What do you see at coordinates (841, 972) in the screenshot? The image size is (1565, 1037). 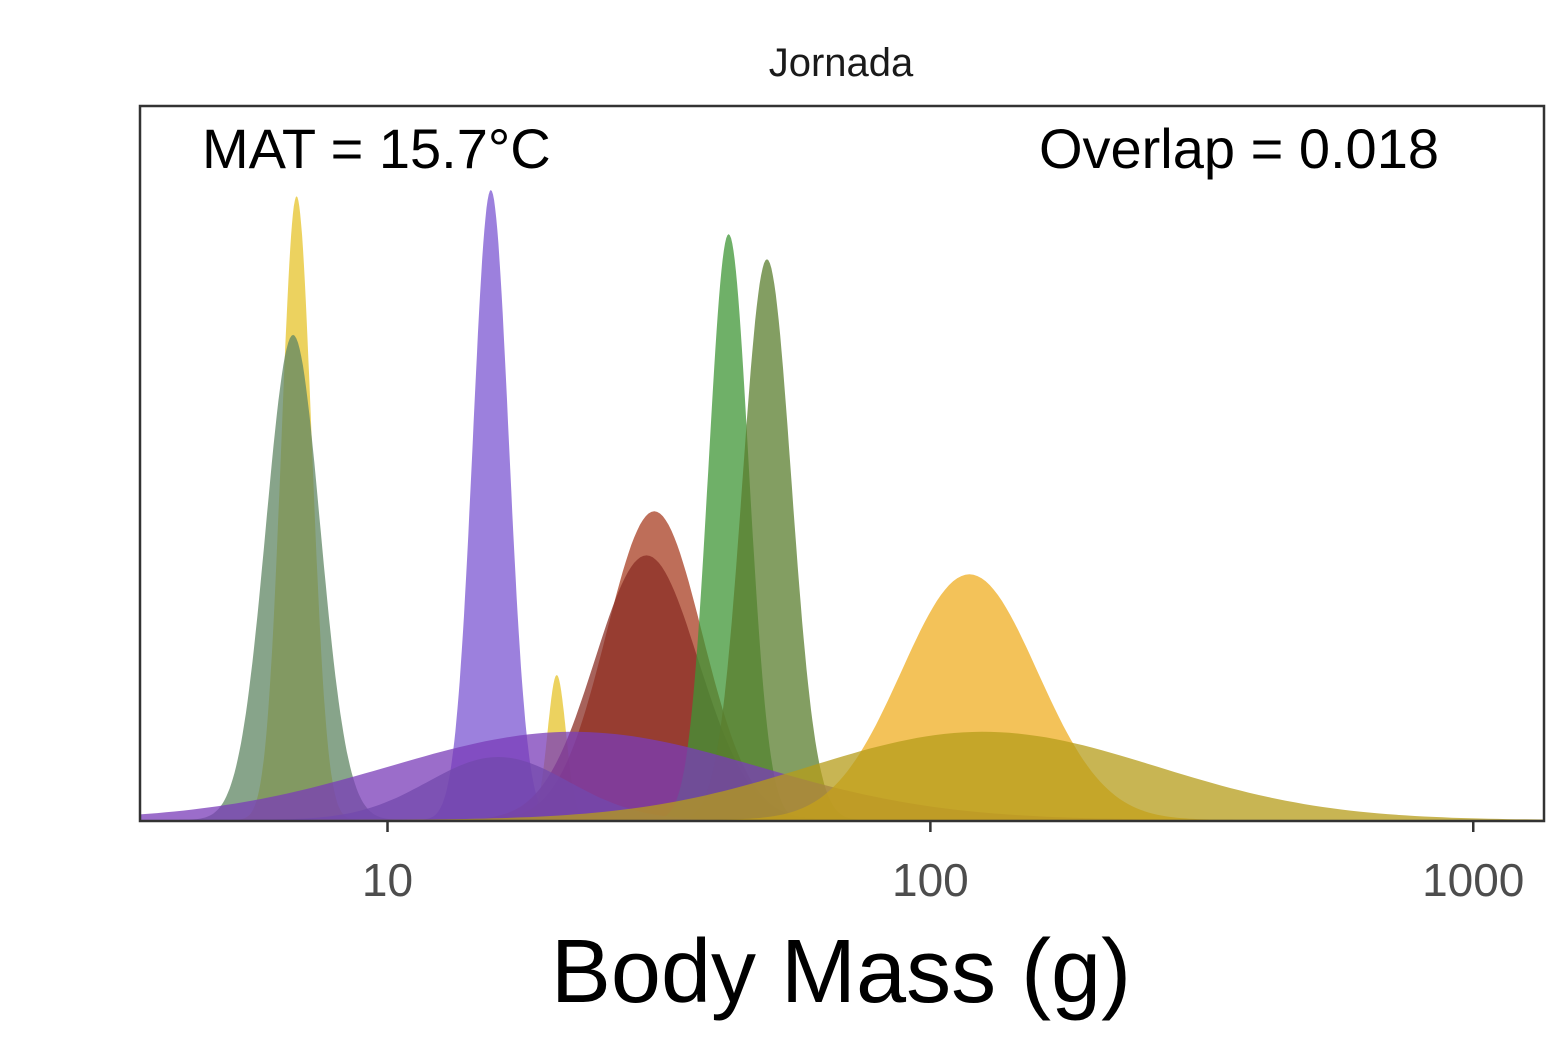 I see `x-axis-title: Body Mass (g)` at bounding box center [841, 972].